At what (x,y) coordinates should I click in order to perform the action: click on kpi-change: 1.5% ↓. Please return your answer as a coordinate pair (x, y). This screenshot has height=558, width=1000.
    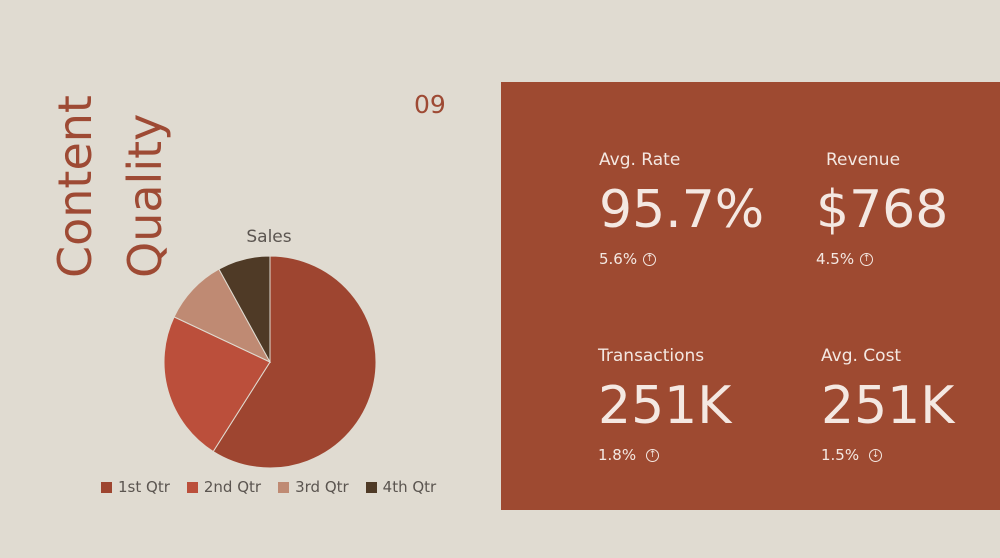
    Looking at the image, I should click on (887, 455).